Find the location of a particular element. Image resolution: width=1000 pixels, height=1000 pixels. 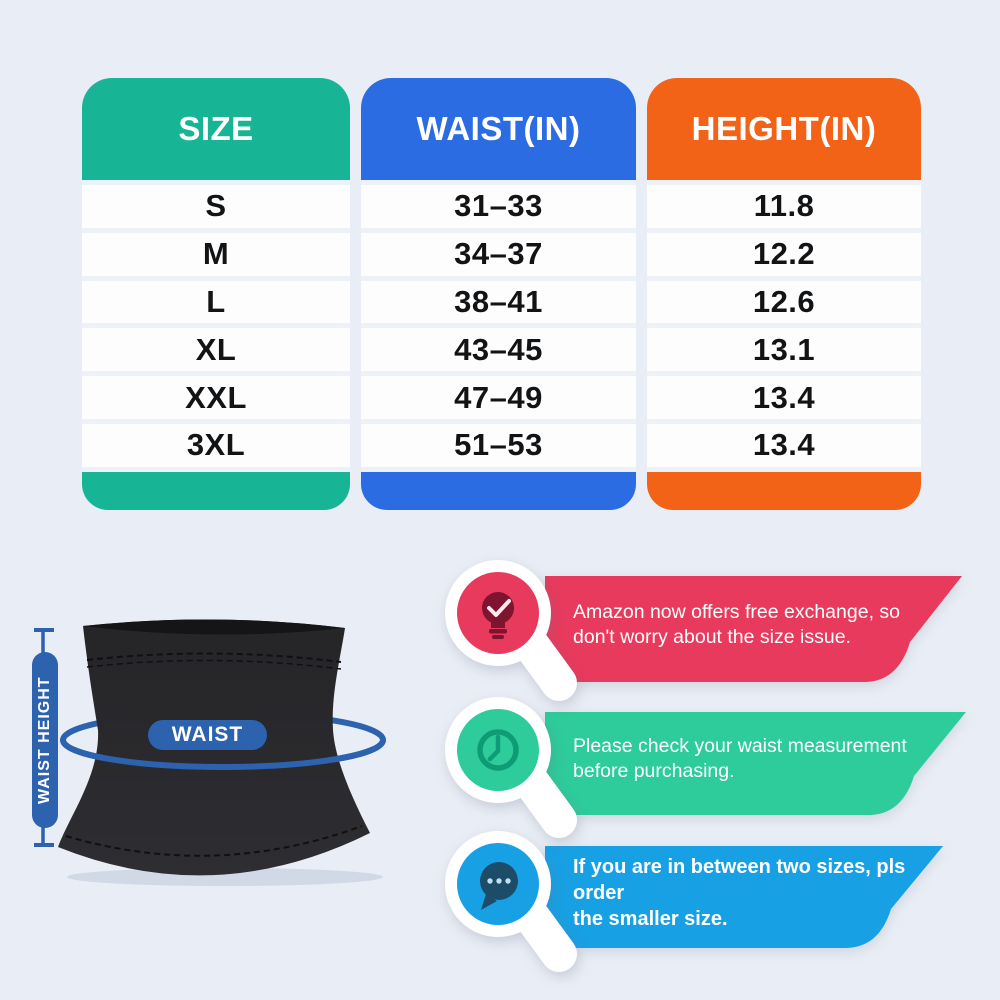

column-header-waist: WAIST(IN) is located at coordinates (498, 129).